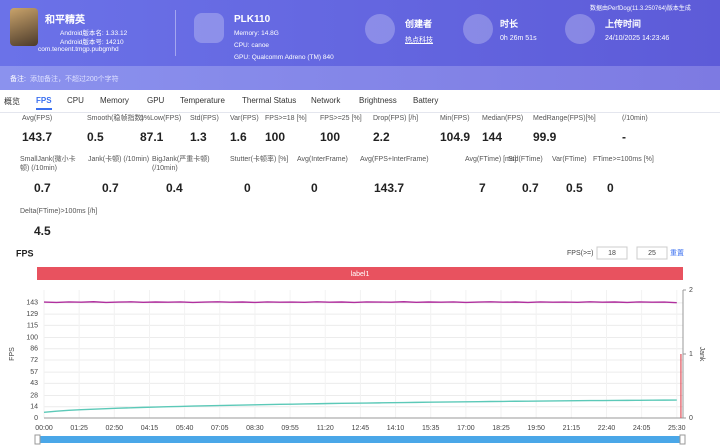 The width and height of the screenshot is (720, 448). I want to click on scrollbar, so click(360, 439).